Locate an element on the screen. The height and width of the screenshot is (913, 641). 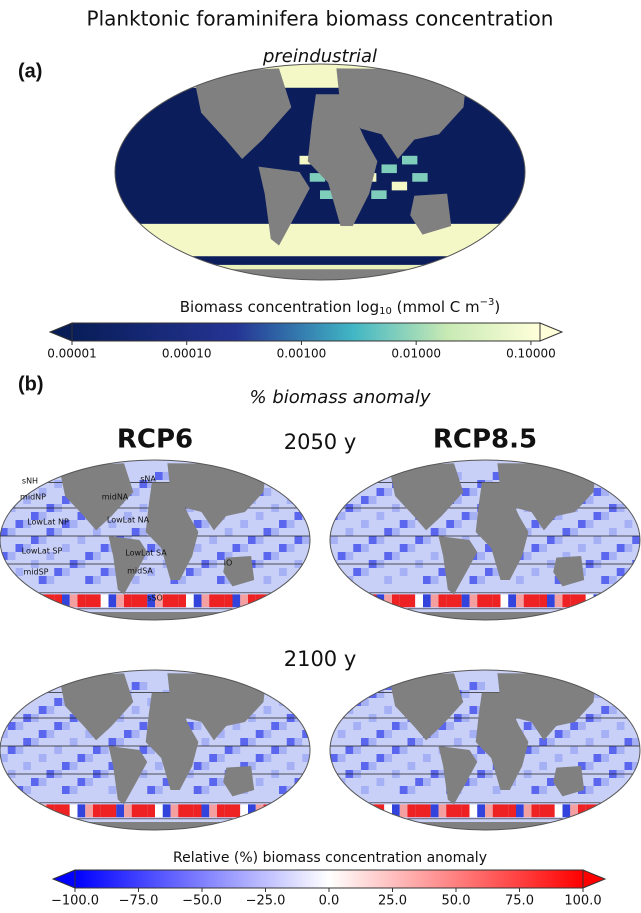
panel-label: (a) is located at coordinates (30, 71).